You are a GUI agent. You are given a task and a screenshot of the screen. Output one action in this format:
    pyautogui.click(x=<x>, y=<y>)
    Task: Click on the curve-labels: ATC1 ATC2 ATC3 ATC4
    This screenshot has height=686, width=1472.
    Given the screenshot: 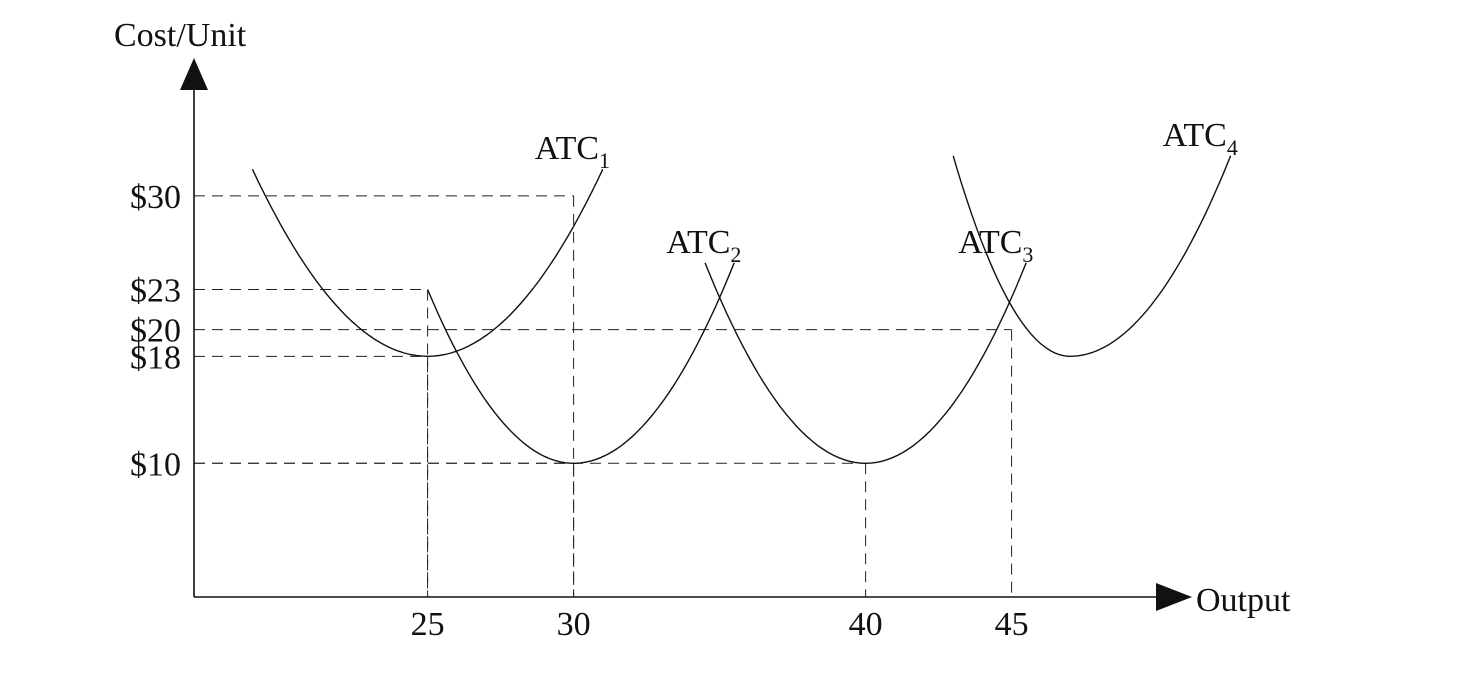 What is the action you would take?
    pyautogui.click(x=886, y=192)
    